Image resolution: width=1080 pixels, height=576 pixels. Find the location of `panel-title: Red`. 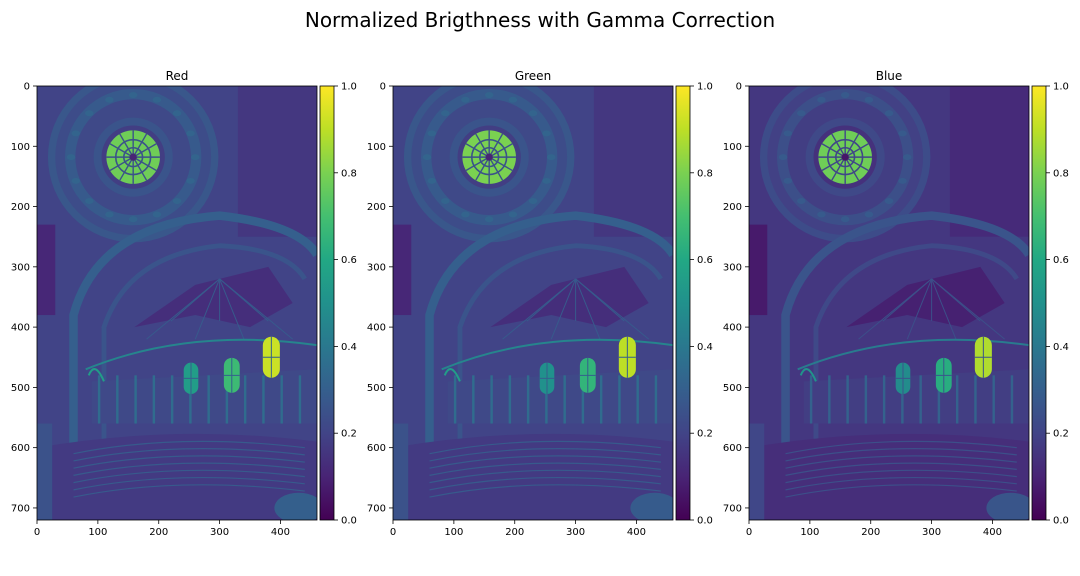

panel-title: Red is located at coordinates (177, 76).